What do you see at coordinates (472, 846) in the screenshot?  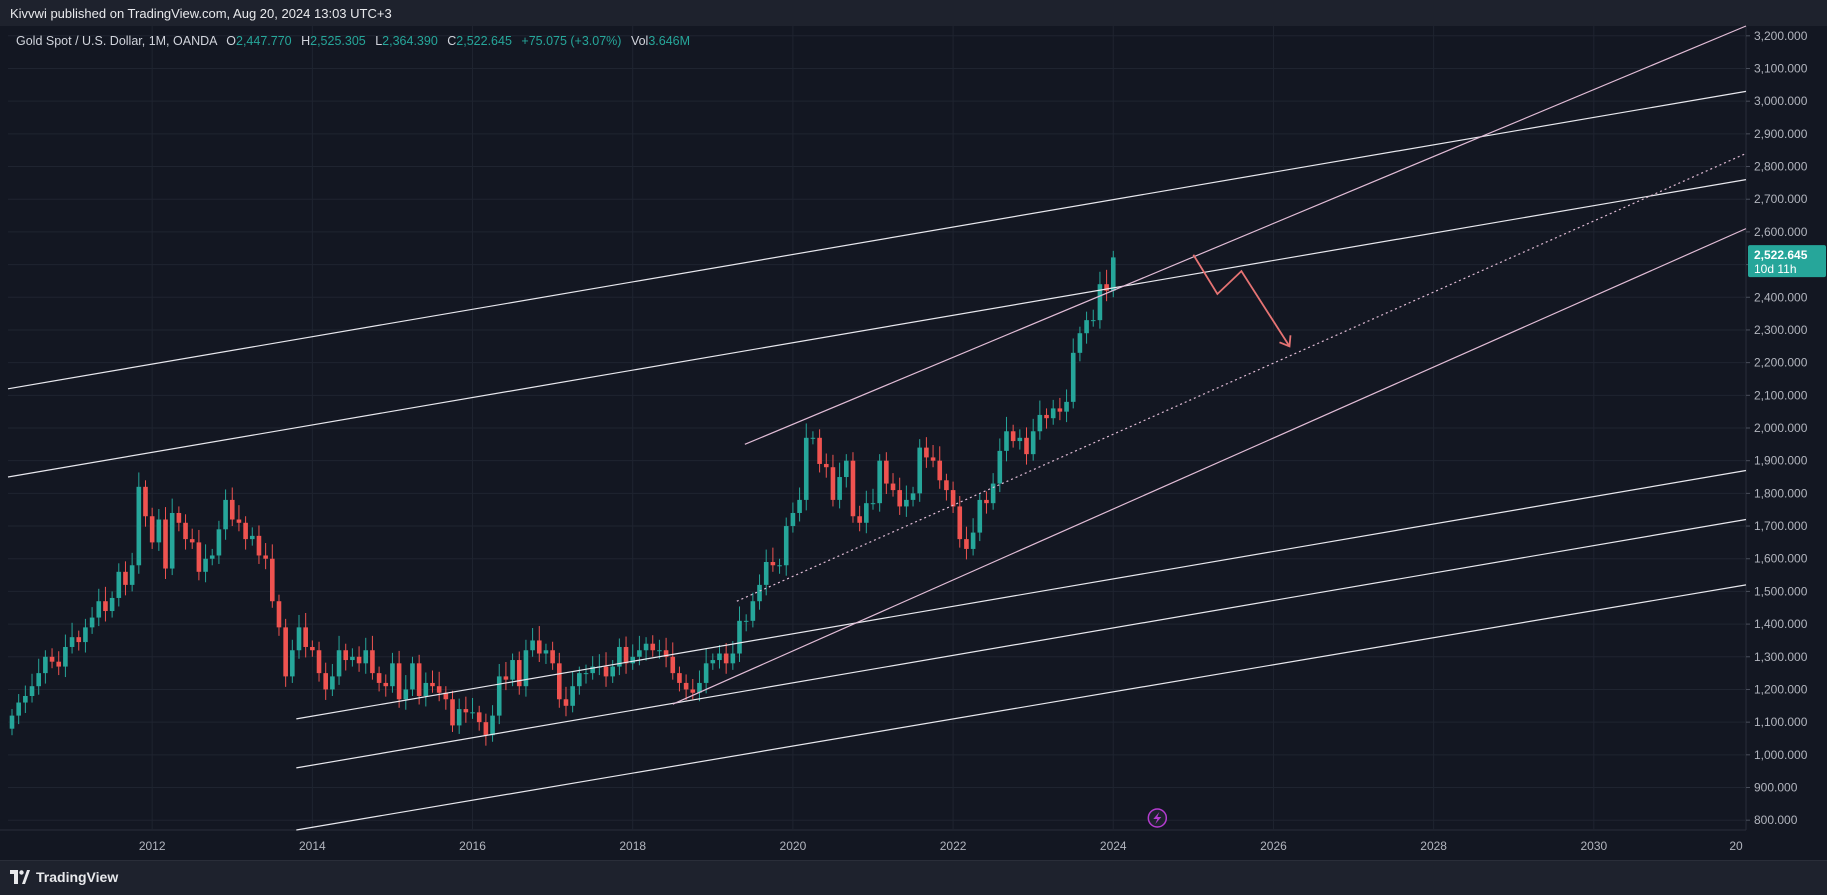 I see `x-tick-label: 2016` at bounding box center [472, 846].